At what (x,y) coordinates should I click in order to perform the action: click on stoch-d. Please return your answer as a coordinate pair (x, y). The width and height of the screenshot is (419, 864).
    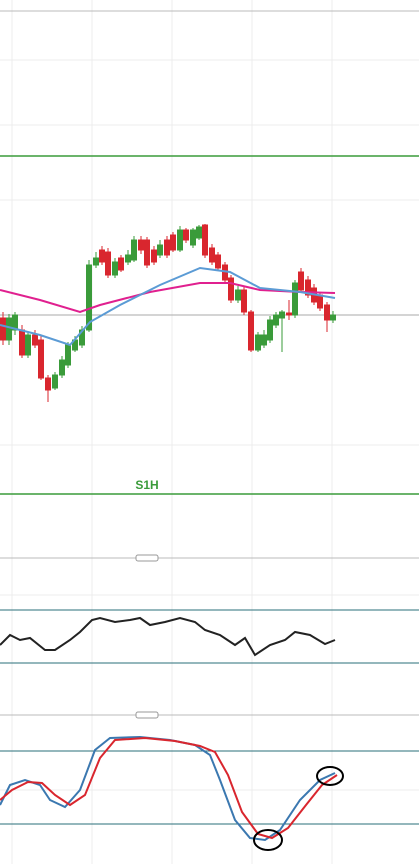
    Looking at the image, I should click on (169, 788).